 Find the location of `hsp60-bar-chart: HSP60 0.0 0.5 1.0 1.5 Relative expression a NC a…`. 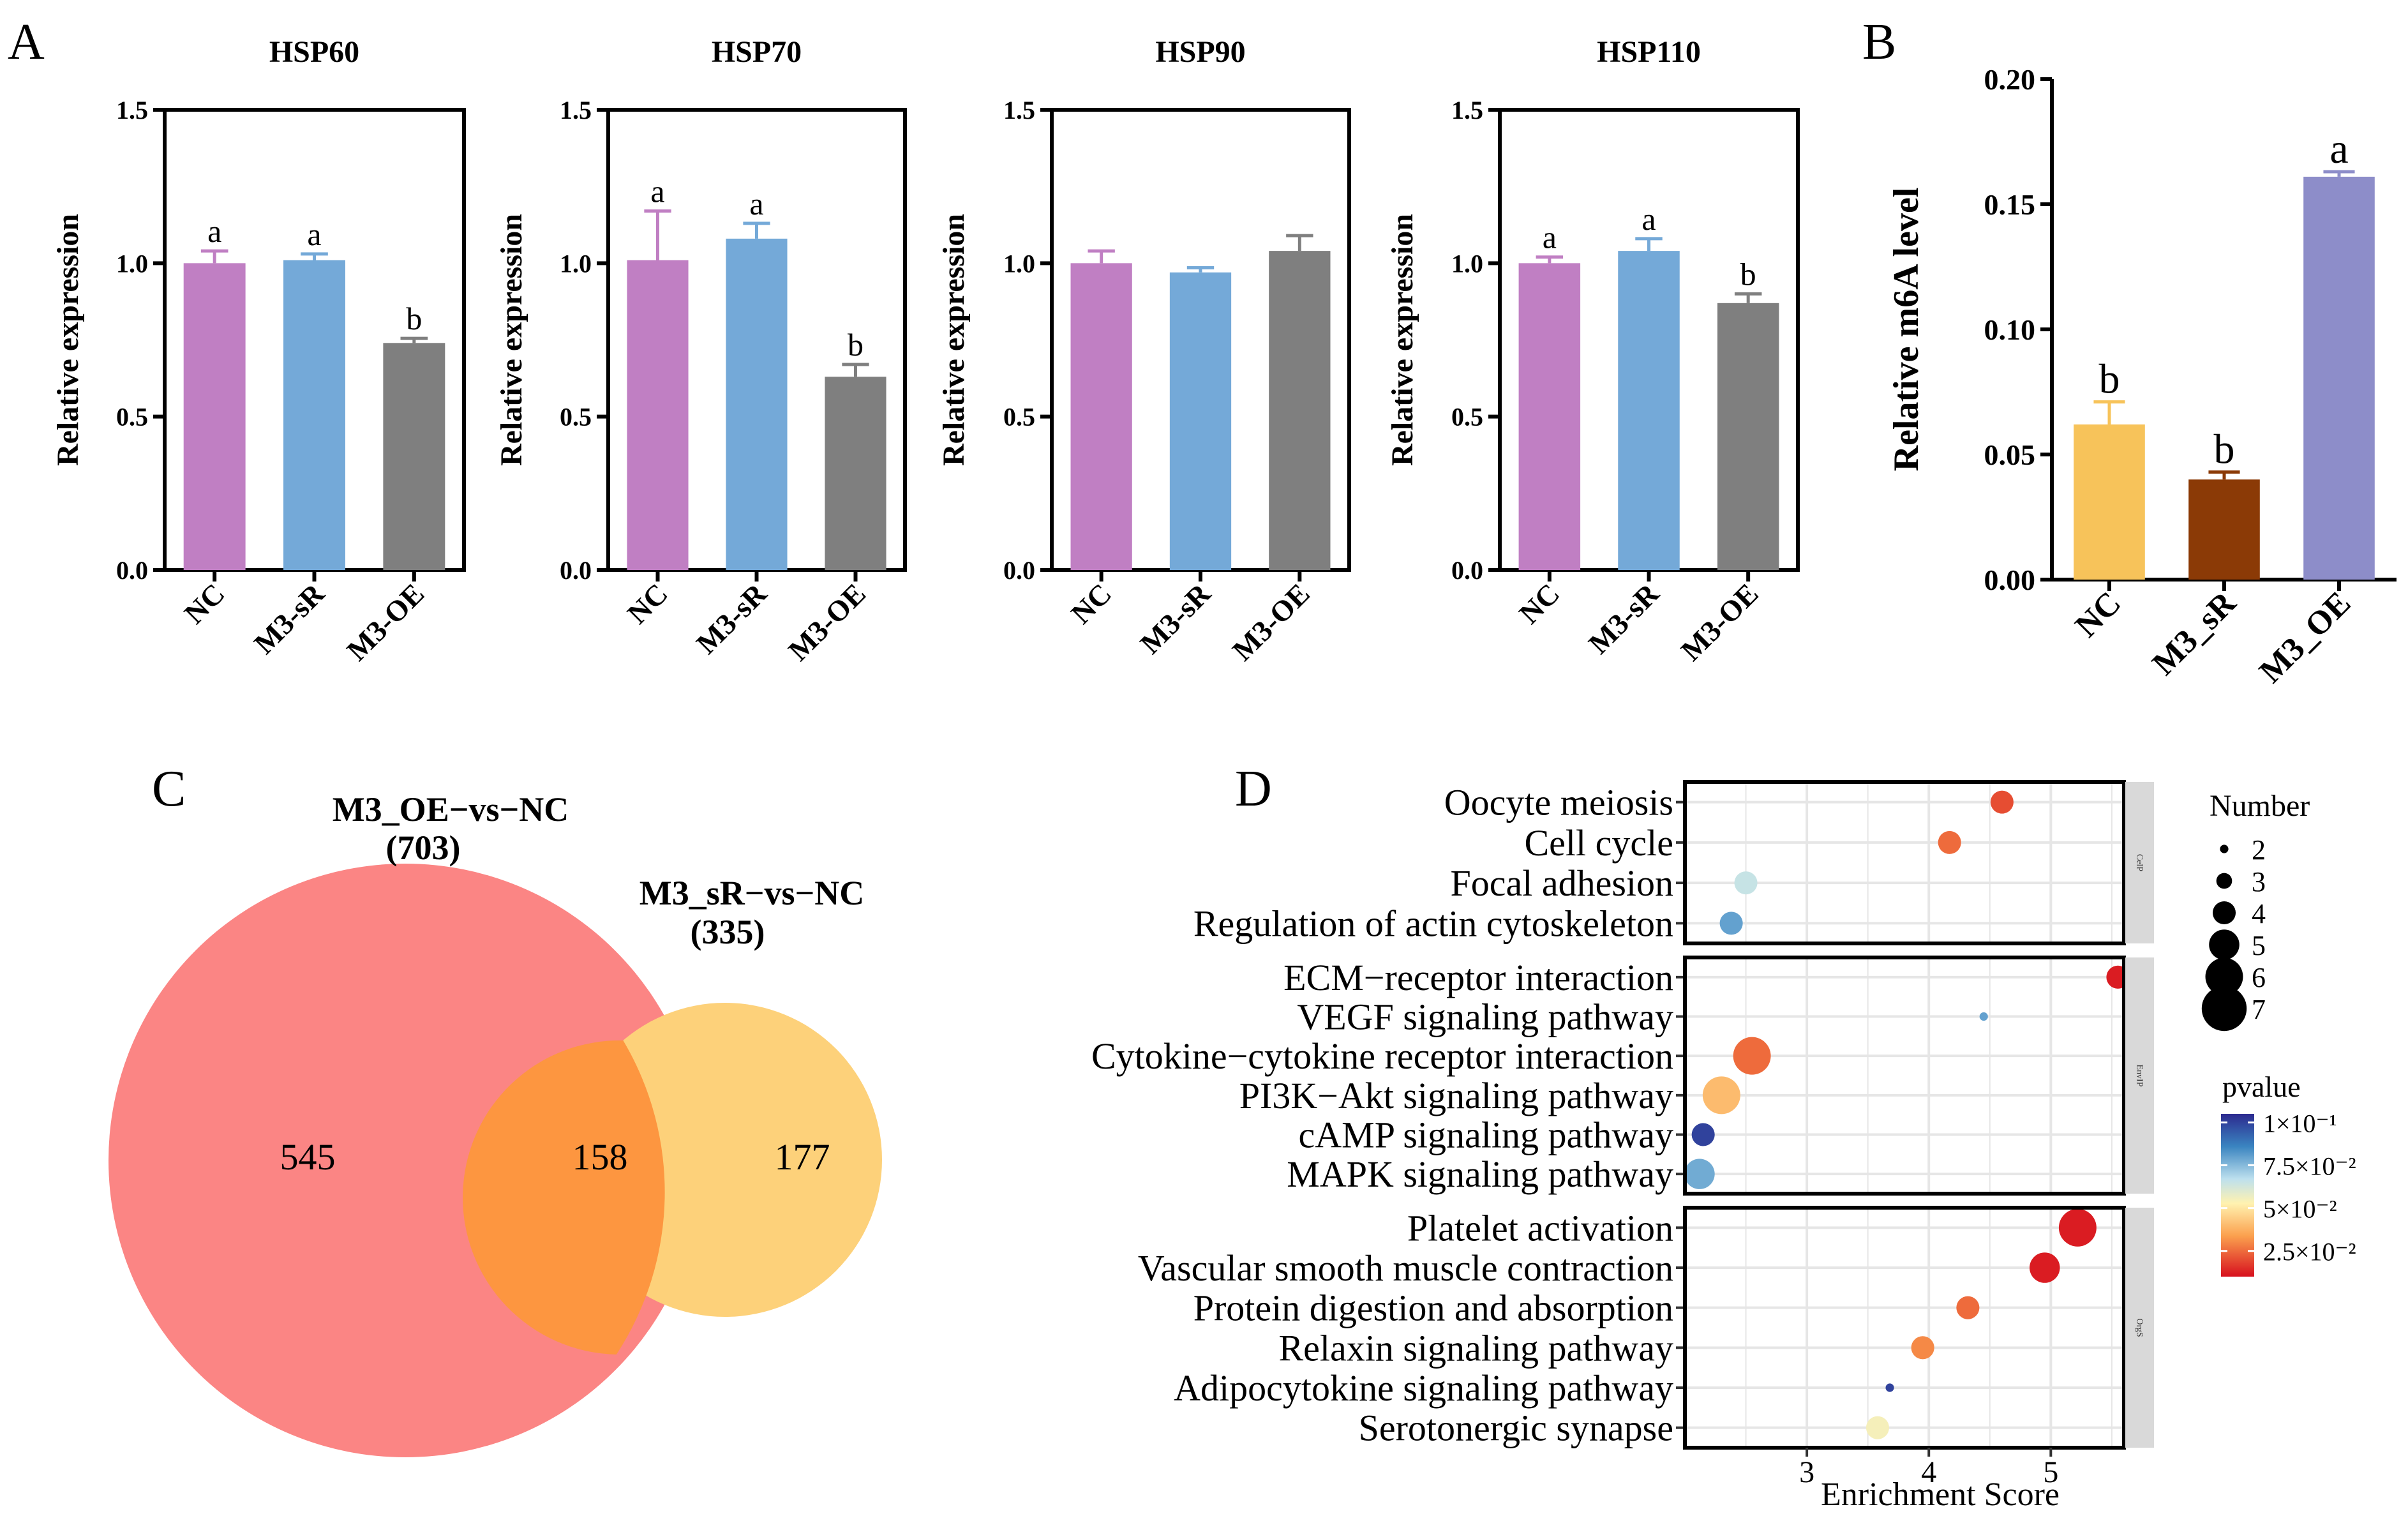

hsp60-bar-chart: HSP60 0.0 0.5 1.0 1.5 Relative expression a NC a… is located at coordinates (258, 351).